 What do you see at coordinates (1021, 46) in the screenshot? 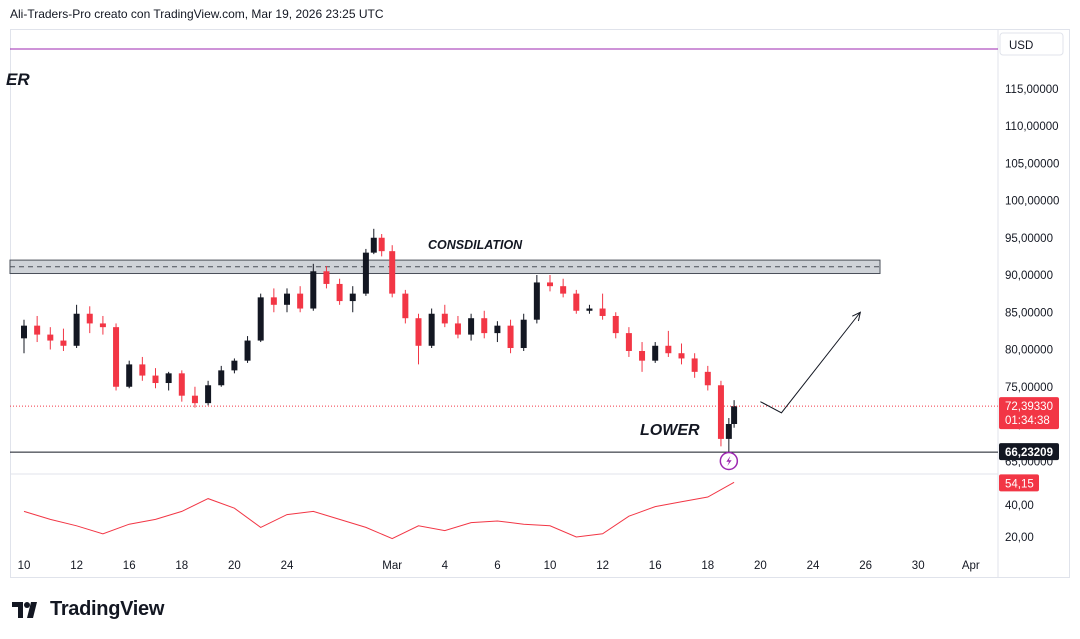
I see `currency-label: USD` at bounding box center [1021, 46].